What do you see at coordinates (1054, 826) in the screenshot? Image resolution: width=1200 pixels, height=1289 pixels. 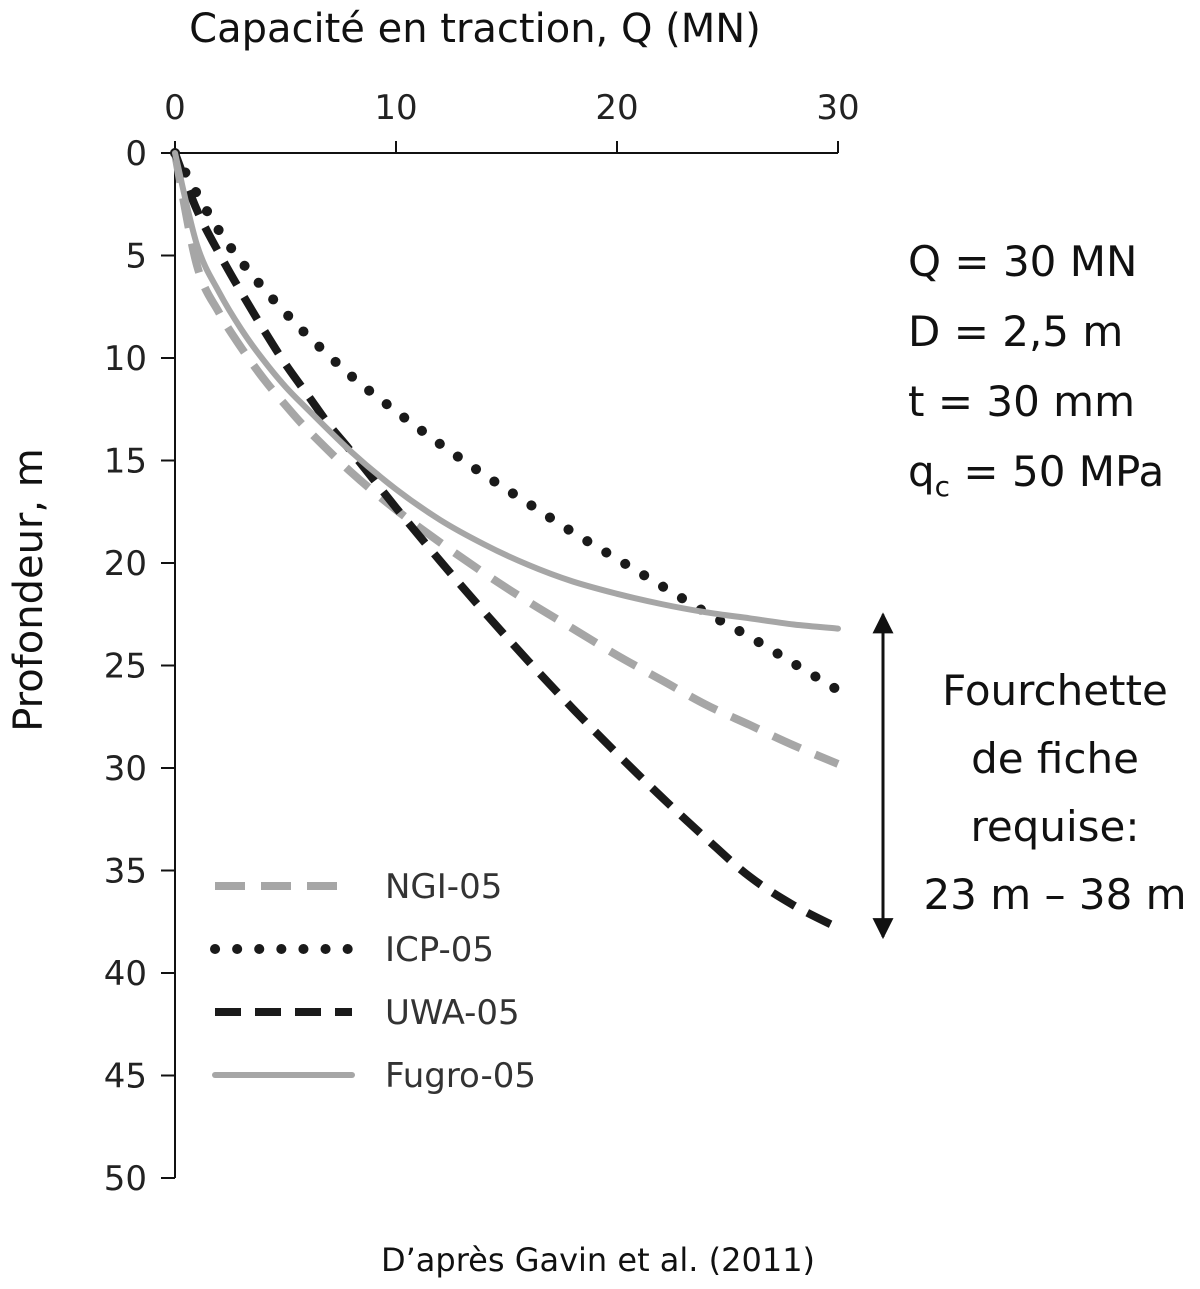 I see `range-label-line-3: requise:` at bounding box center [1054, 826].